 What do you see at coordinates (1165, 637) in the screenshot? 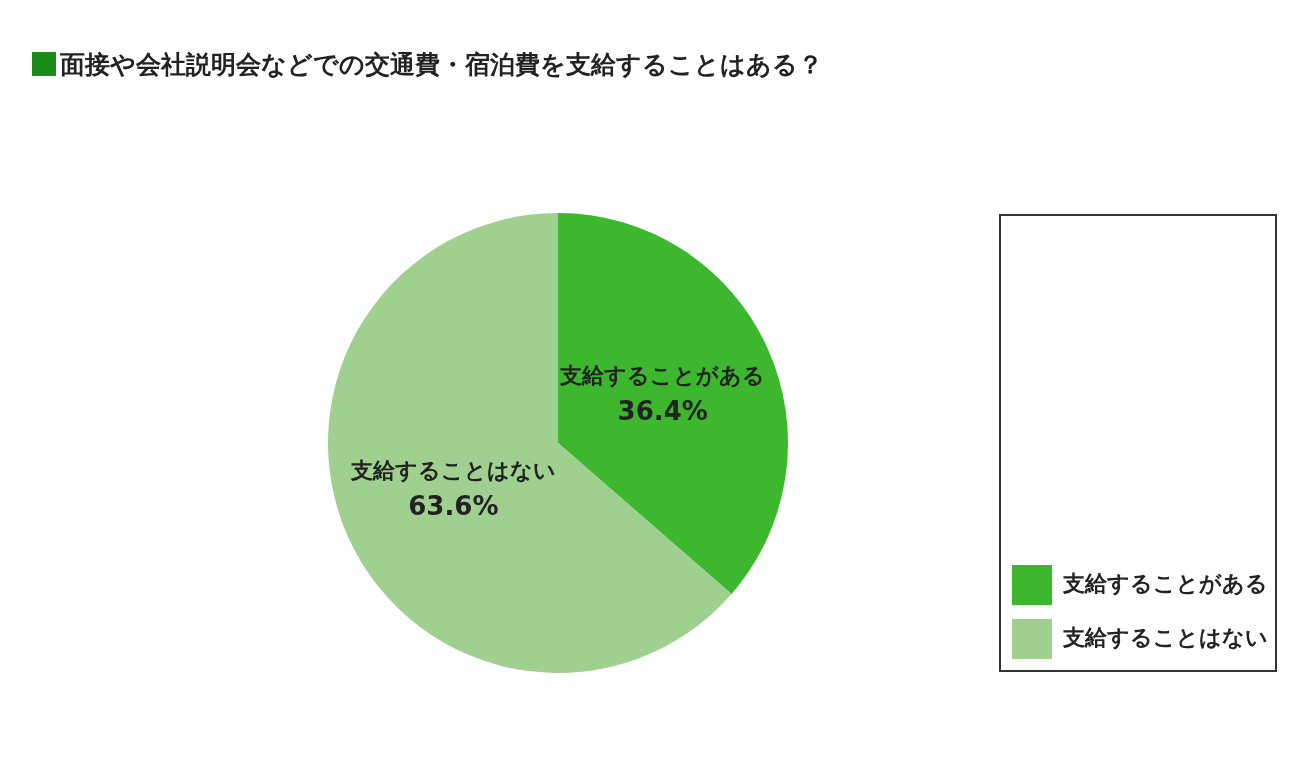
I see `legend-label: 支給することはない` at bounding box center [1165, 637].